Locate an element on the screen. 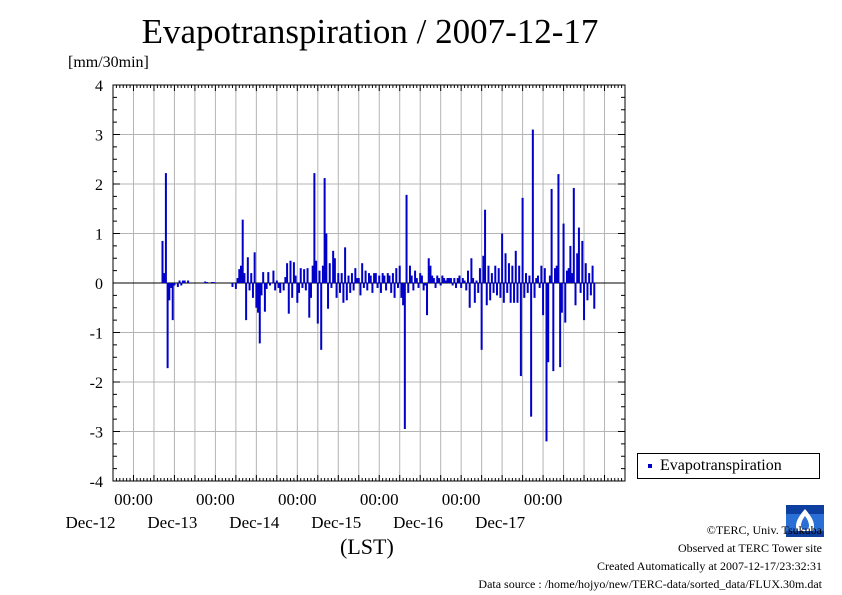 The image size is (842, 595). x-date-label: Dec-17 is located at coordinates (500, 522).